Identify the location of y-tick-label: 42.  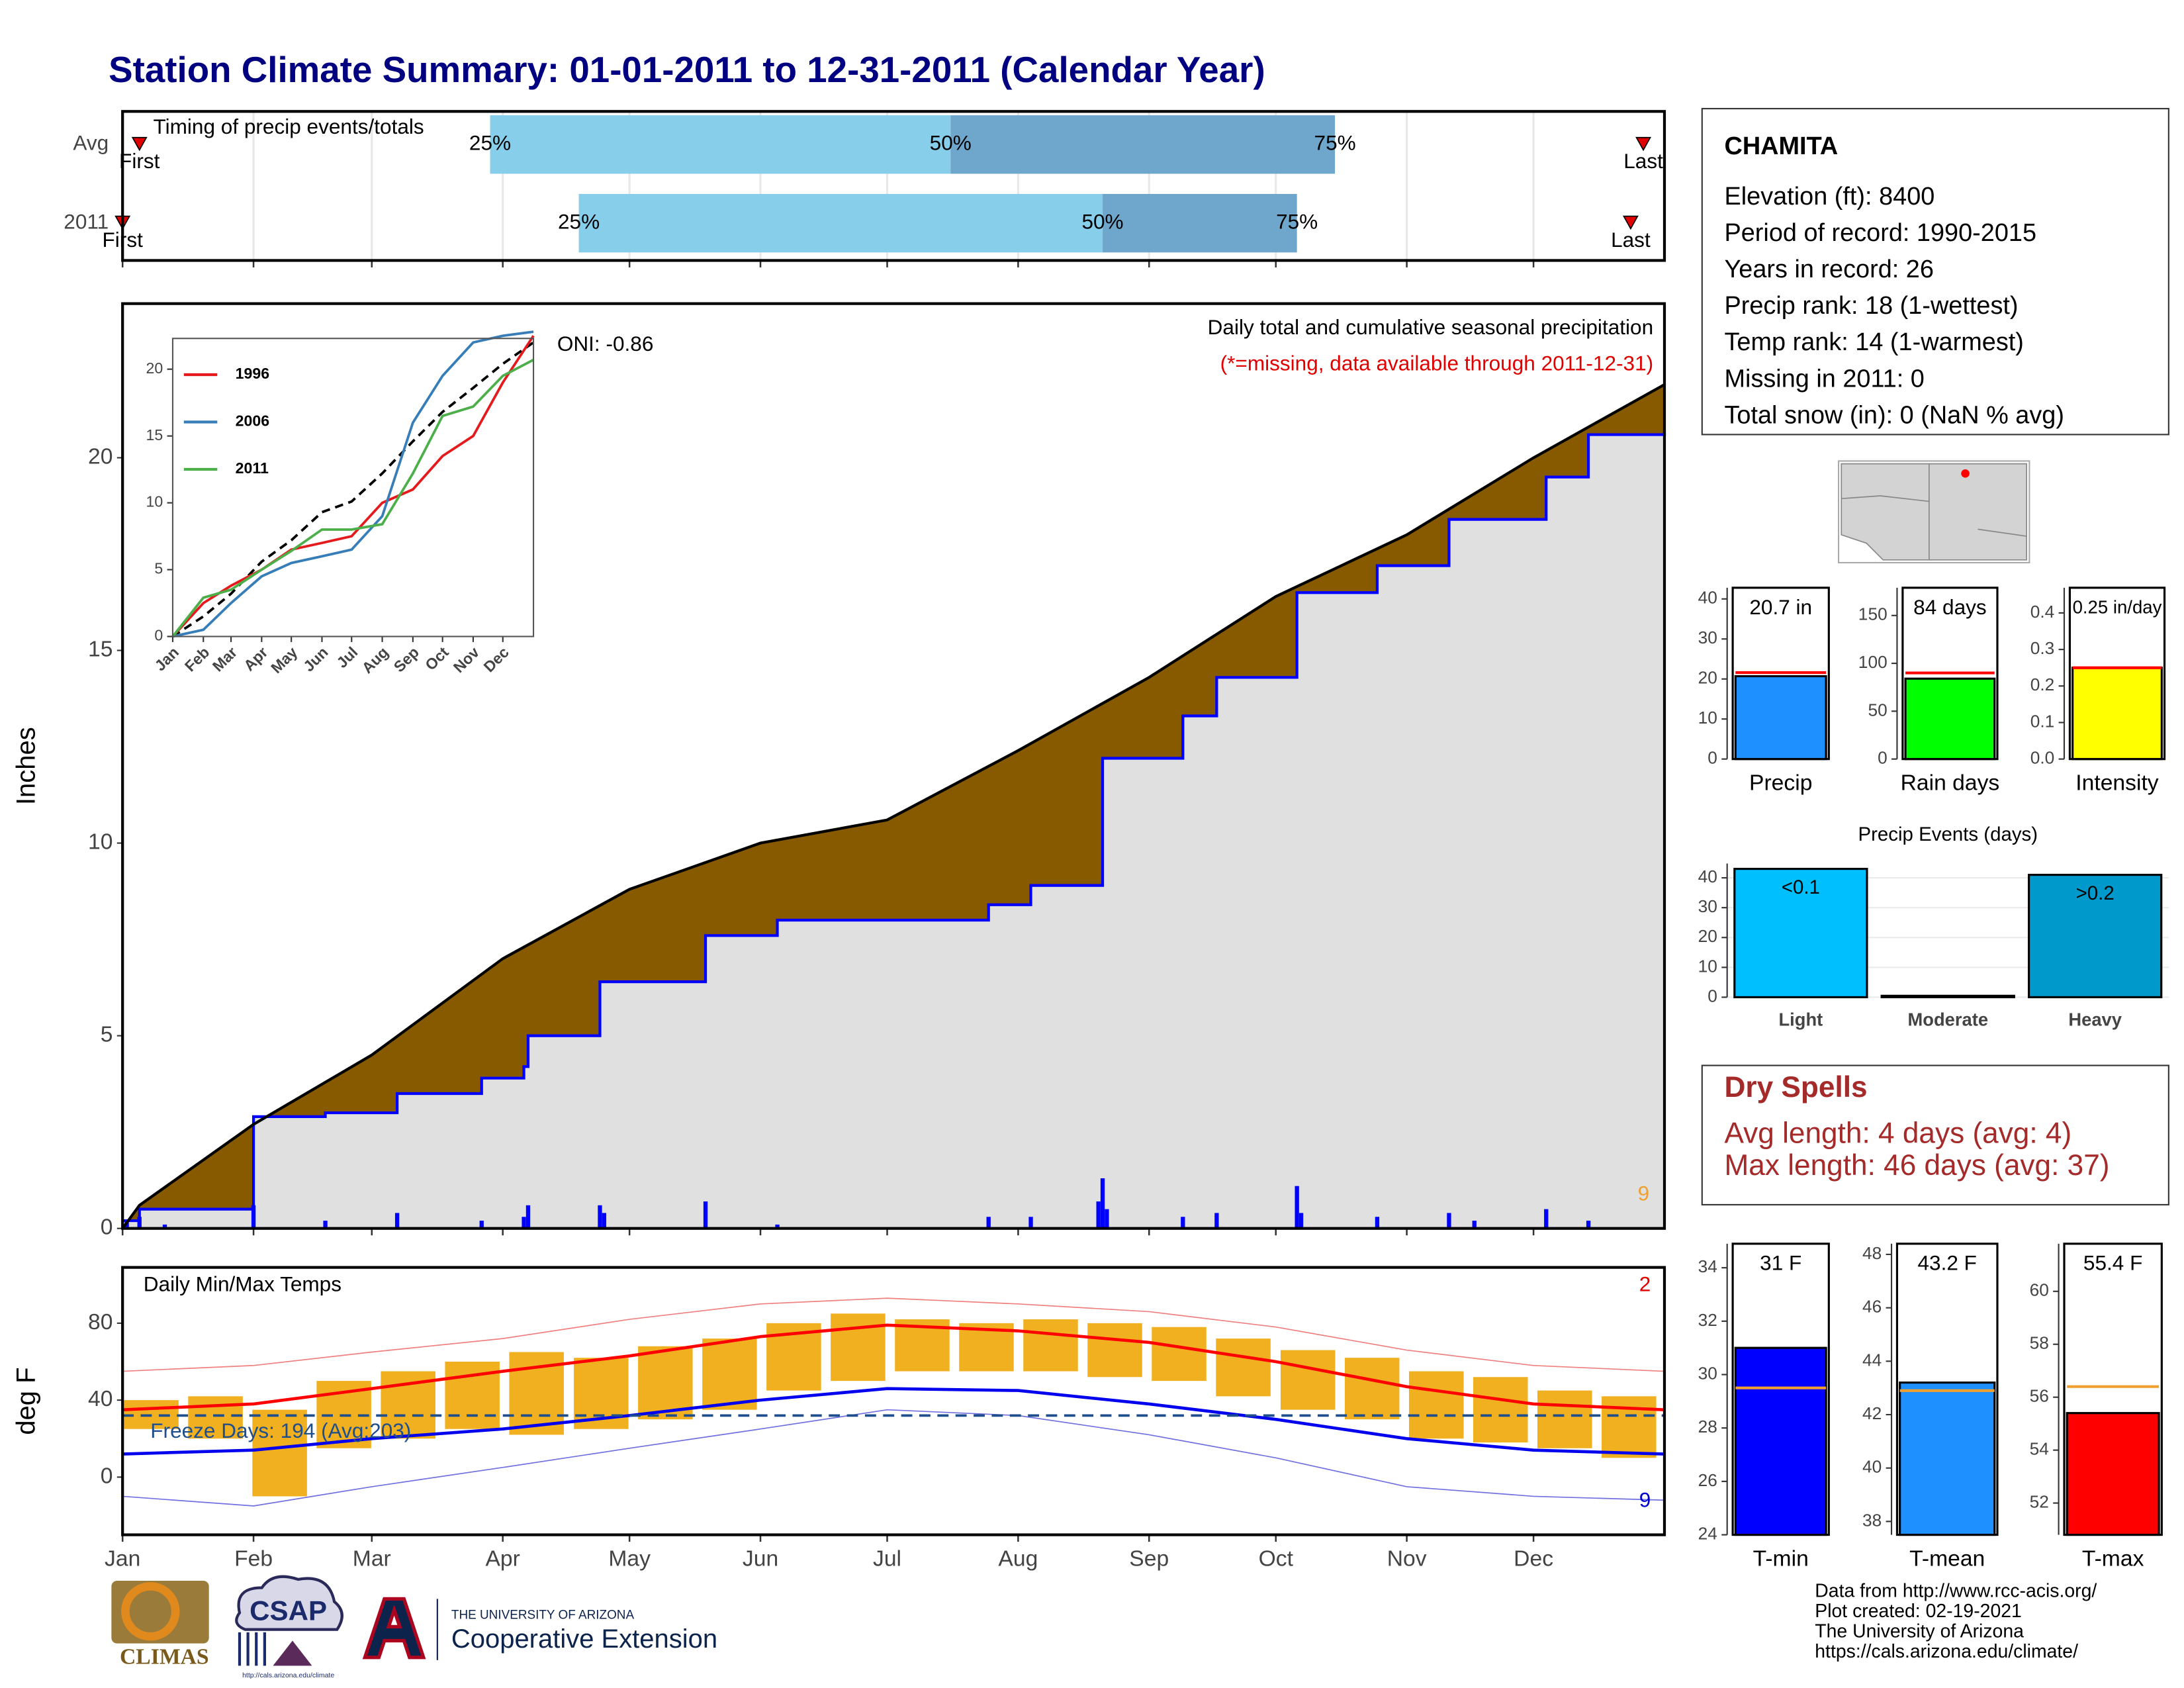
(1872, 1413).